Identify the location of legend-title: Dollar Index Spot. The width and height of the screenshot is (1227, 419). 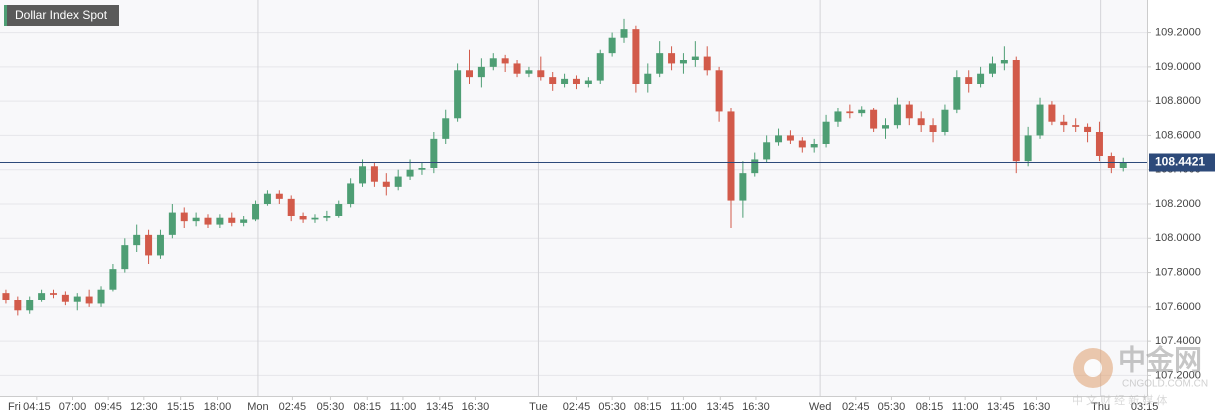
(61, 15).